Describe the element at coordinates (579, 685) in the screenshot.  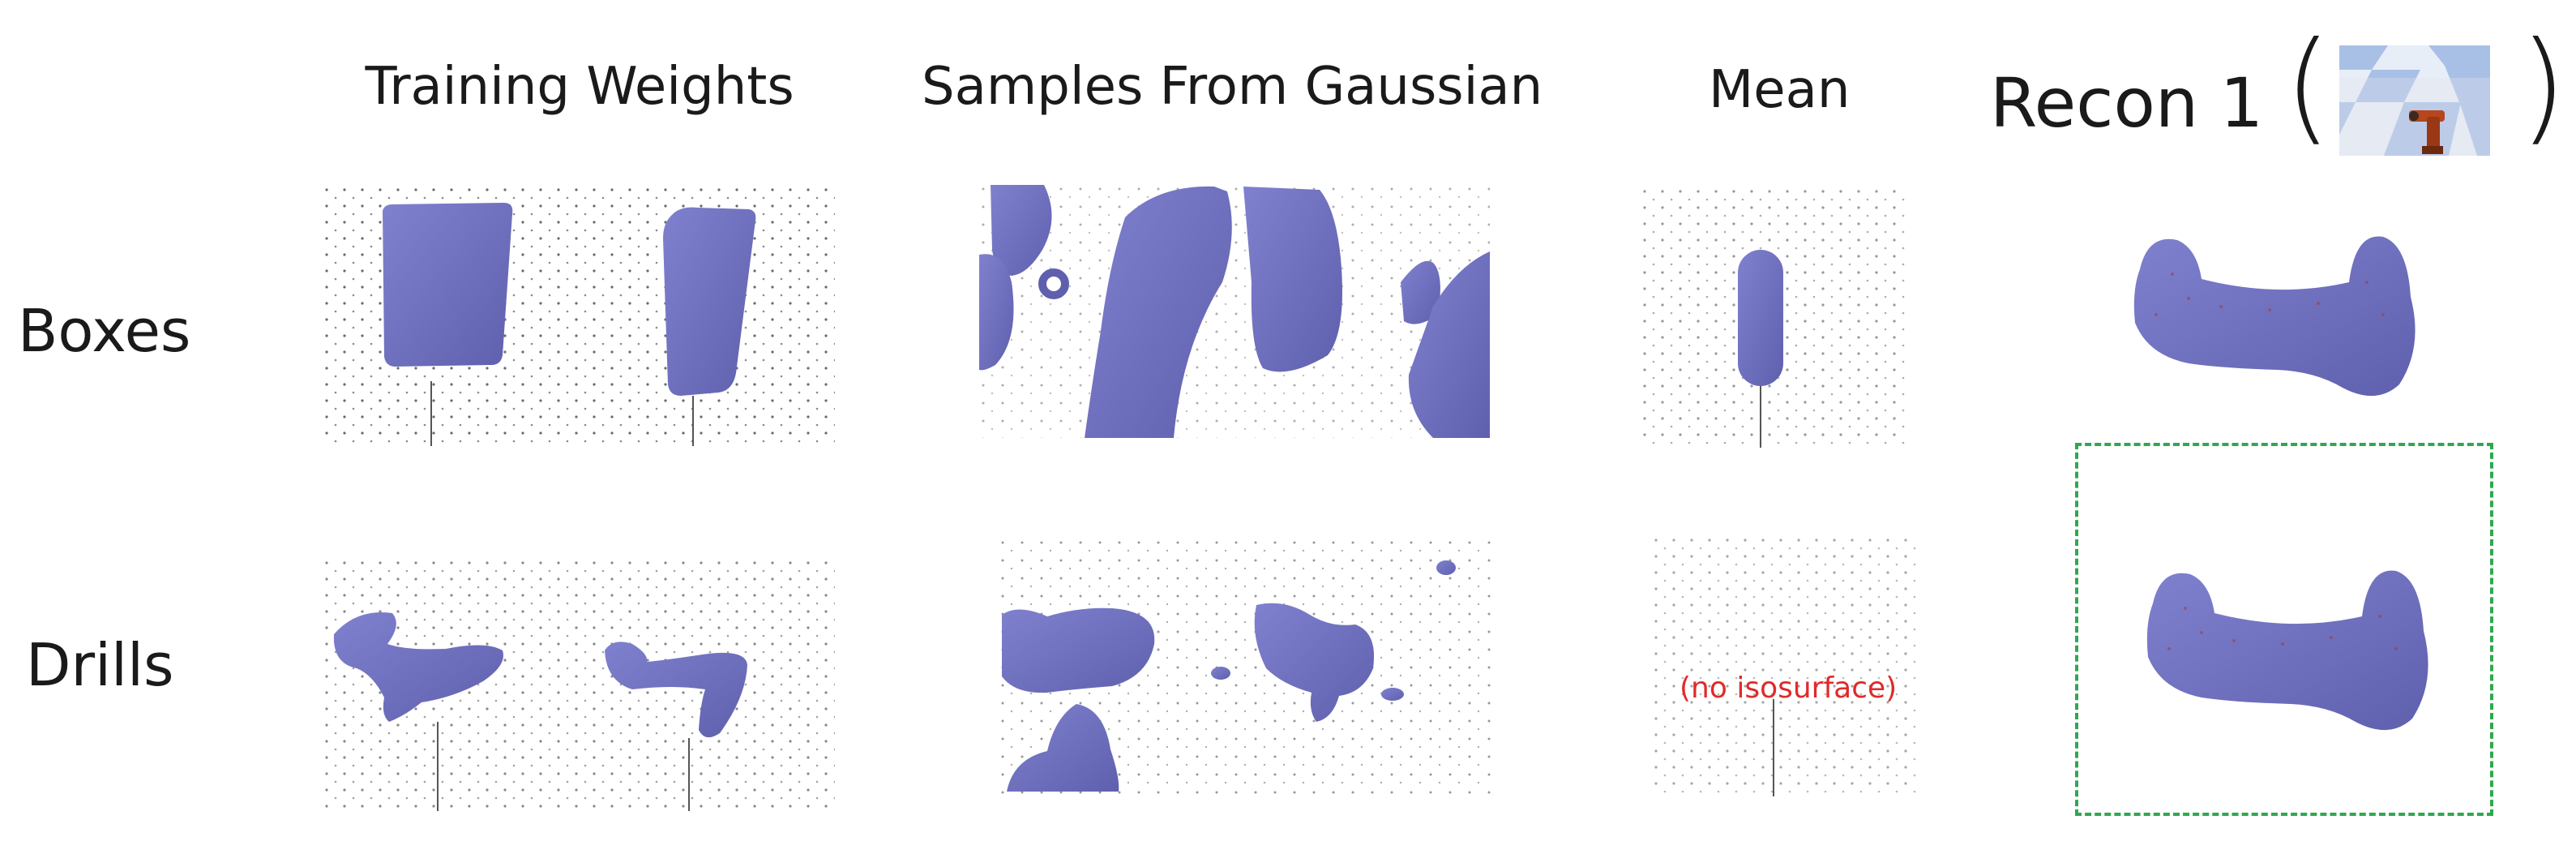
I see `panel-drills-training-weights` at that location.